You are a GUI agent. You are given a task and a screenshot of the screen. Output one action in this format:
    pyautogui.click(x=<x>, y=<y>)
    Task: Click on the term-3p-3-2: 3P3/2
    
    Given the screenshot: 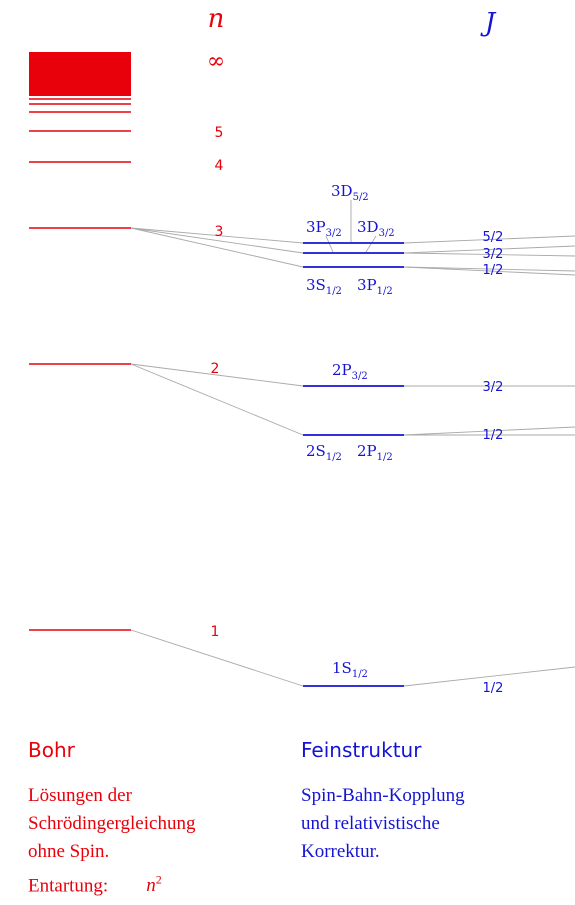 What is the action you would take?
    pyautogui.click(x=324, y=228)
    